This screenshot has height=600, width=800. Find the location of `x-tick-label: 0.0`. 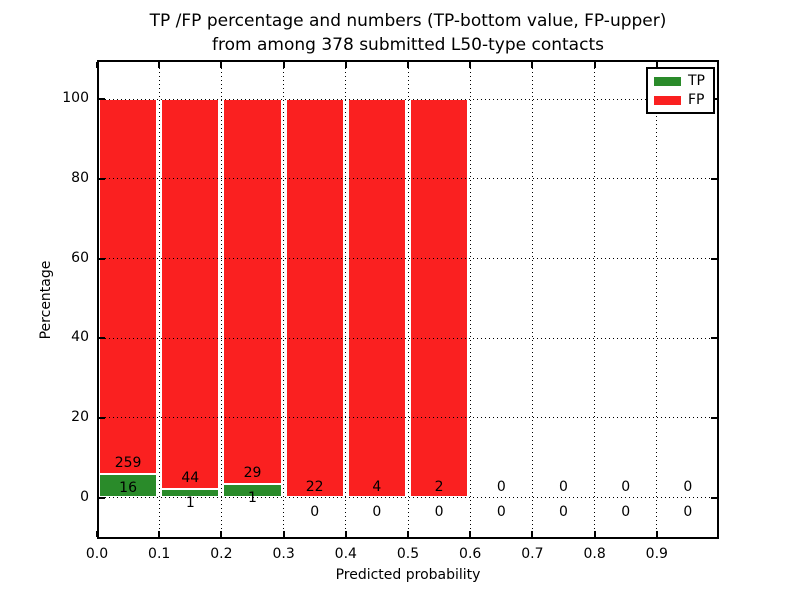

x-tick-label: 0.0 is located at coordinates (97, 554).